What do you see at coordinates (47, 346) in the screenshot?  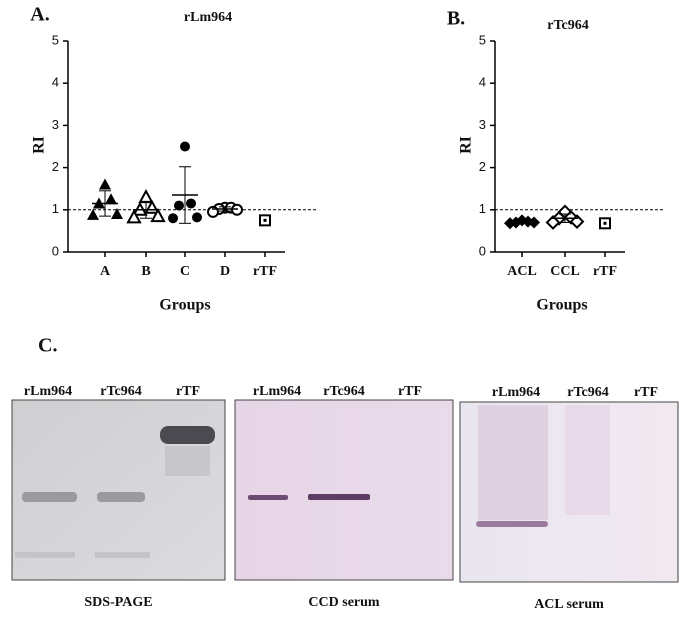 I see `panel-label: C.` at bounding box center [47, 346].